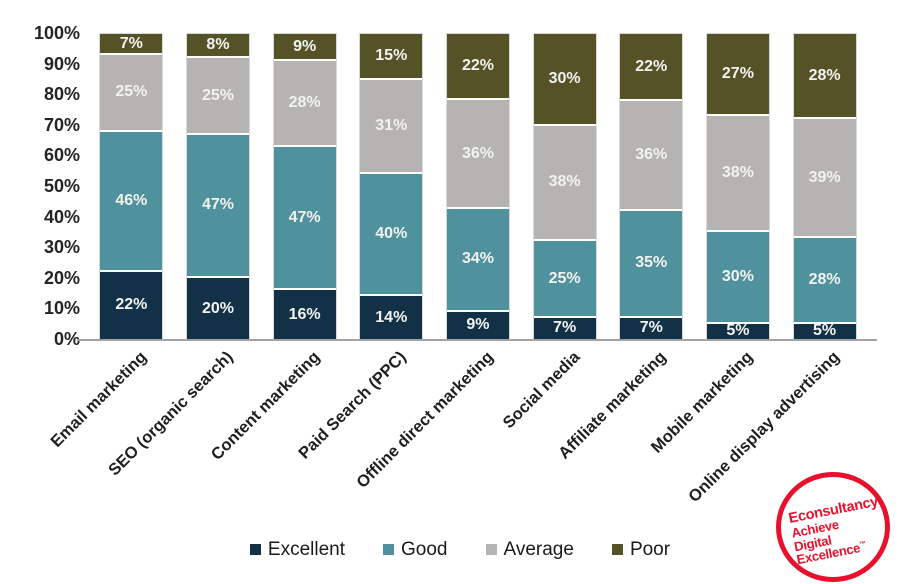 This screenshot has width=900, height=584. I want to click on segment-value-label: 40%, so click(391, 234).